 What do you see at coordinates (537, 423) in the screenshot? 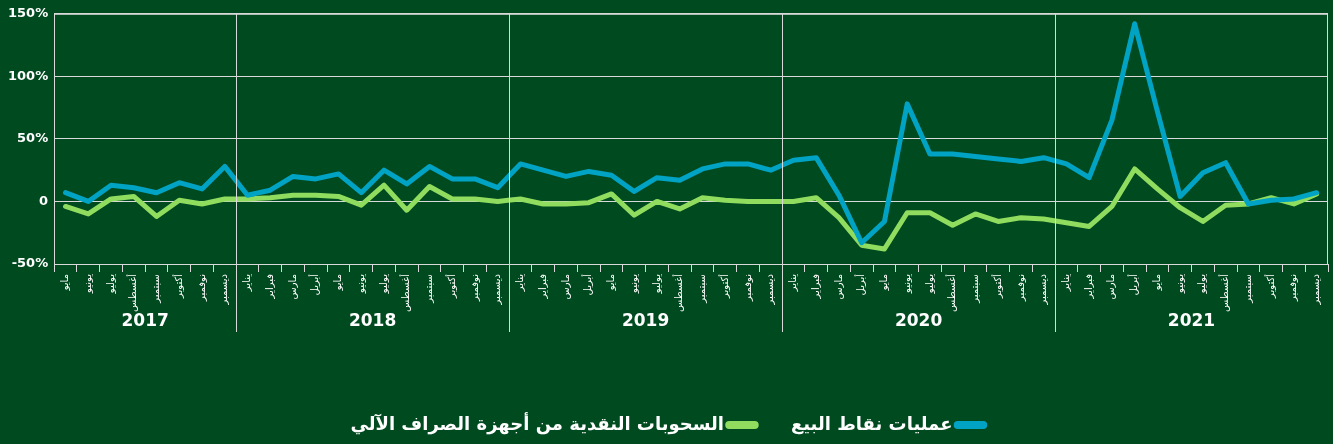
I see `legend-label: السحوبات النقدية من أجهزة الصراف الآلي` at bounding box center [537, 423].